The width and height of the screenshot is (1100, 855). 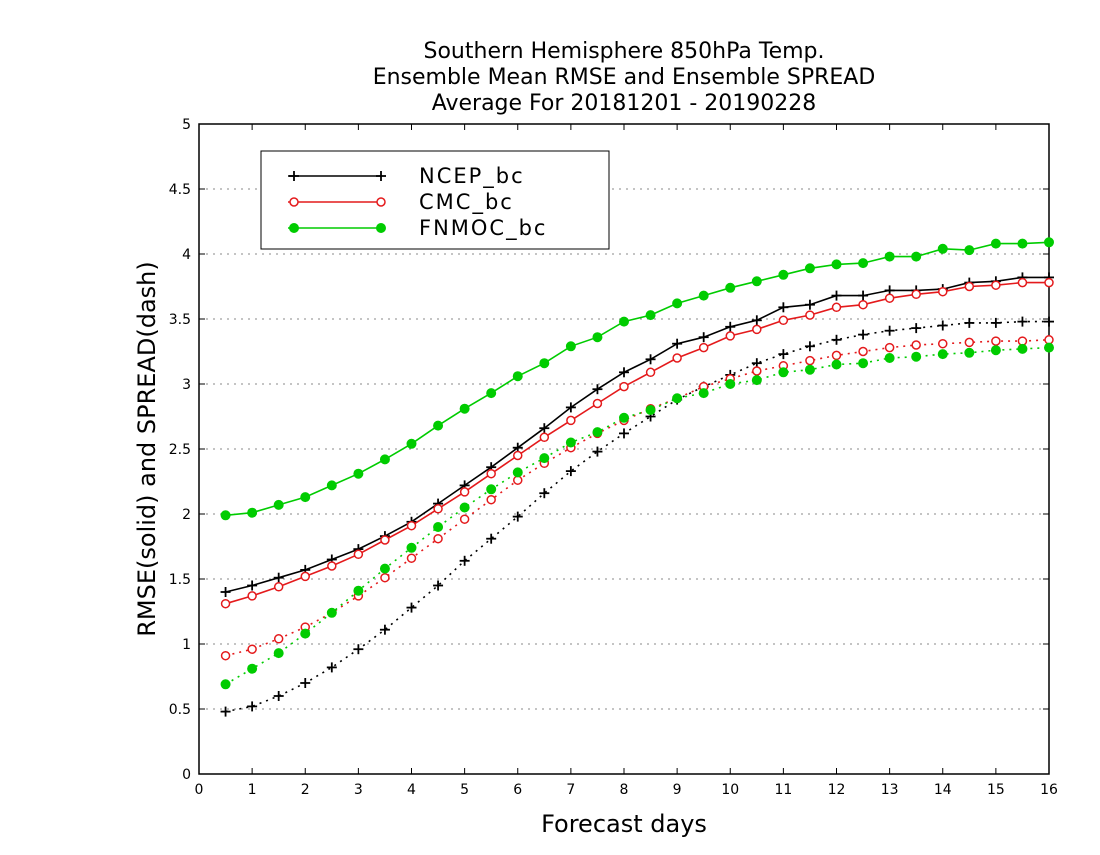 I want to click on legend-marker-start-fnmoc-bc, so click(x=294, y=228).